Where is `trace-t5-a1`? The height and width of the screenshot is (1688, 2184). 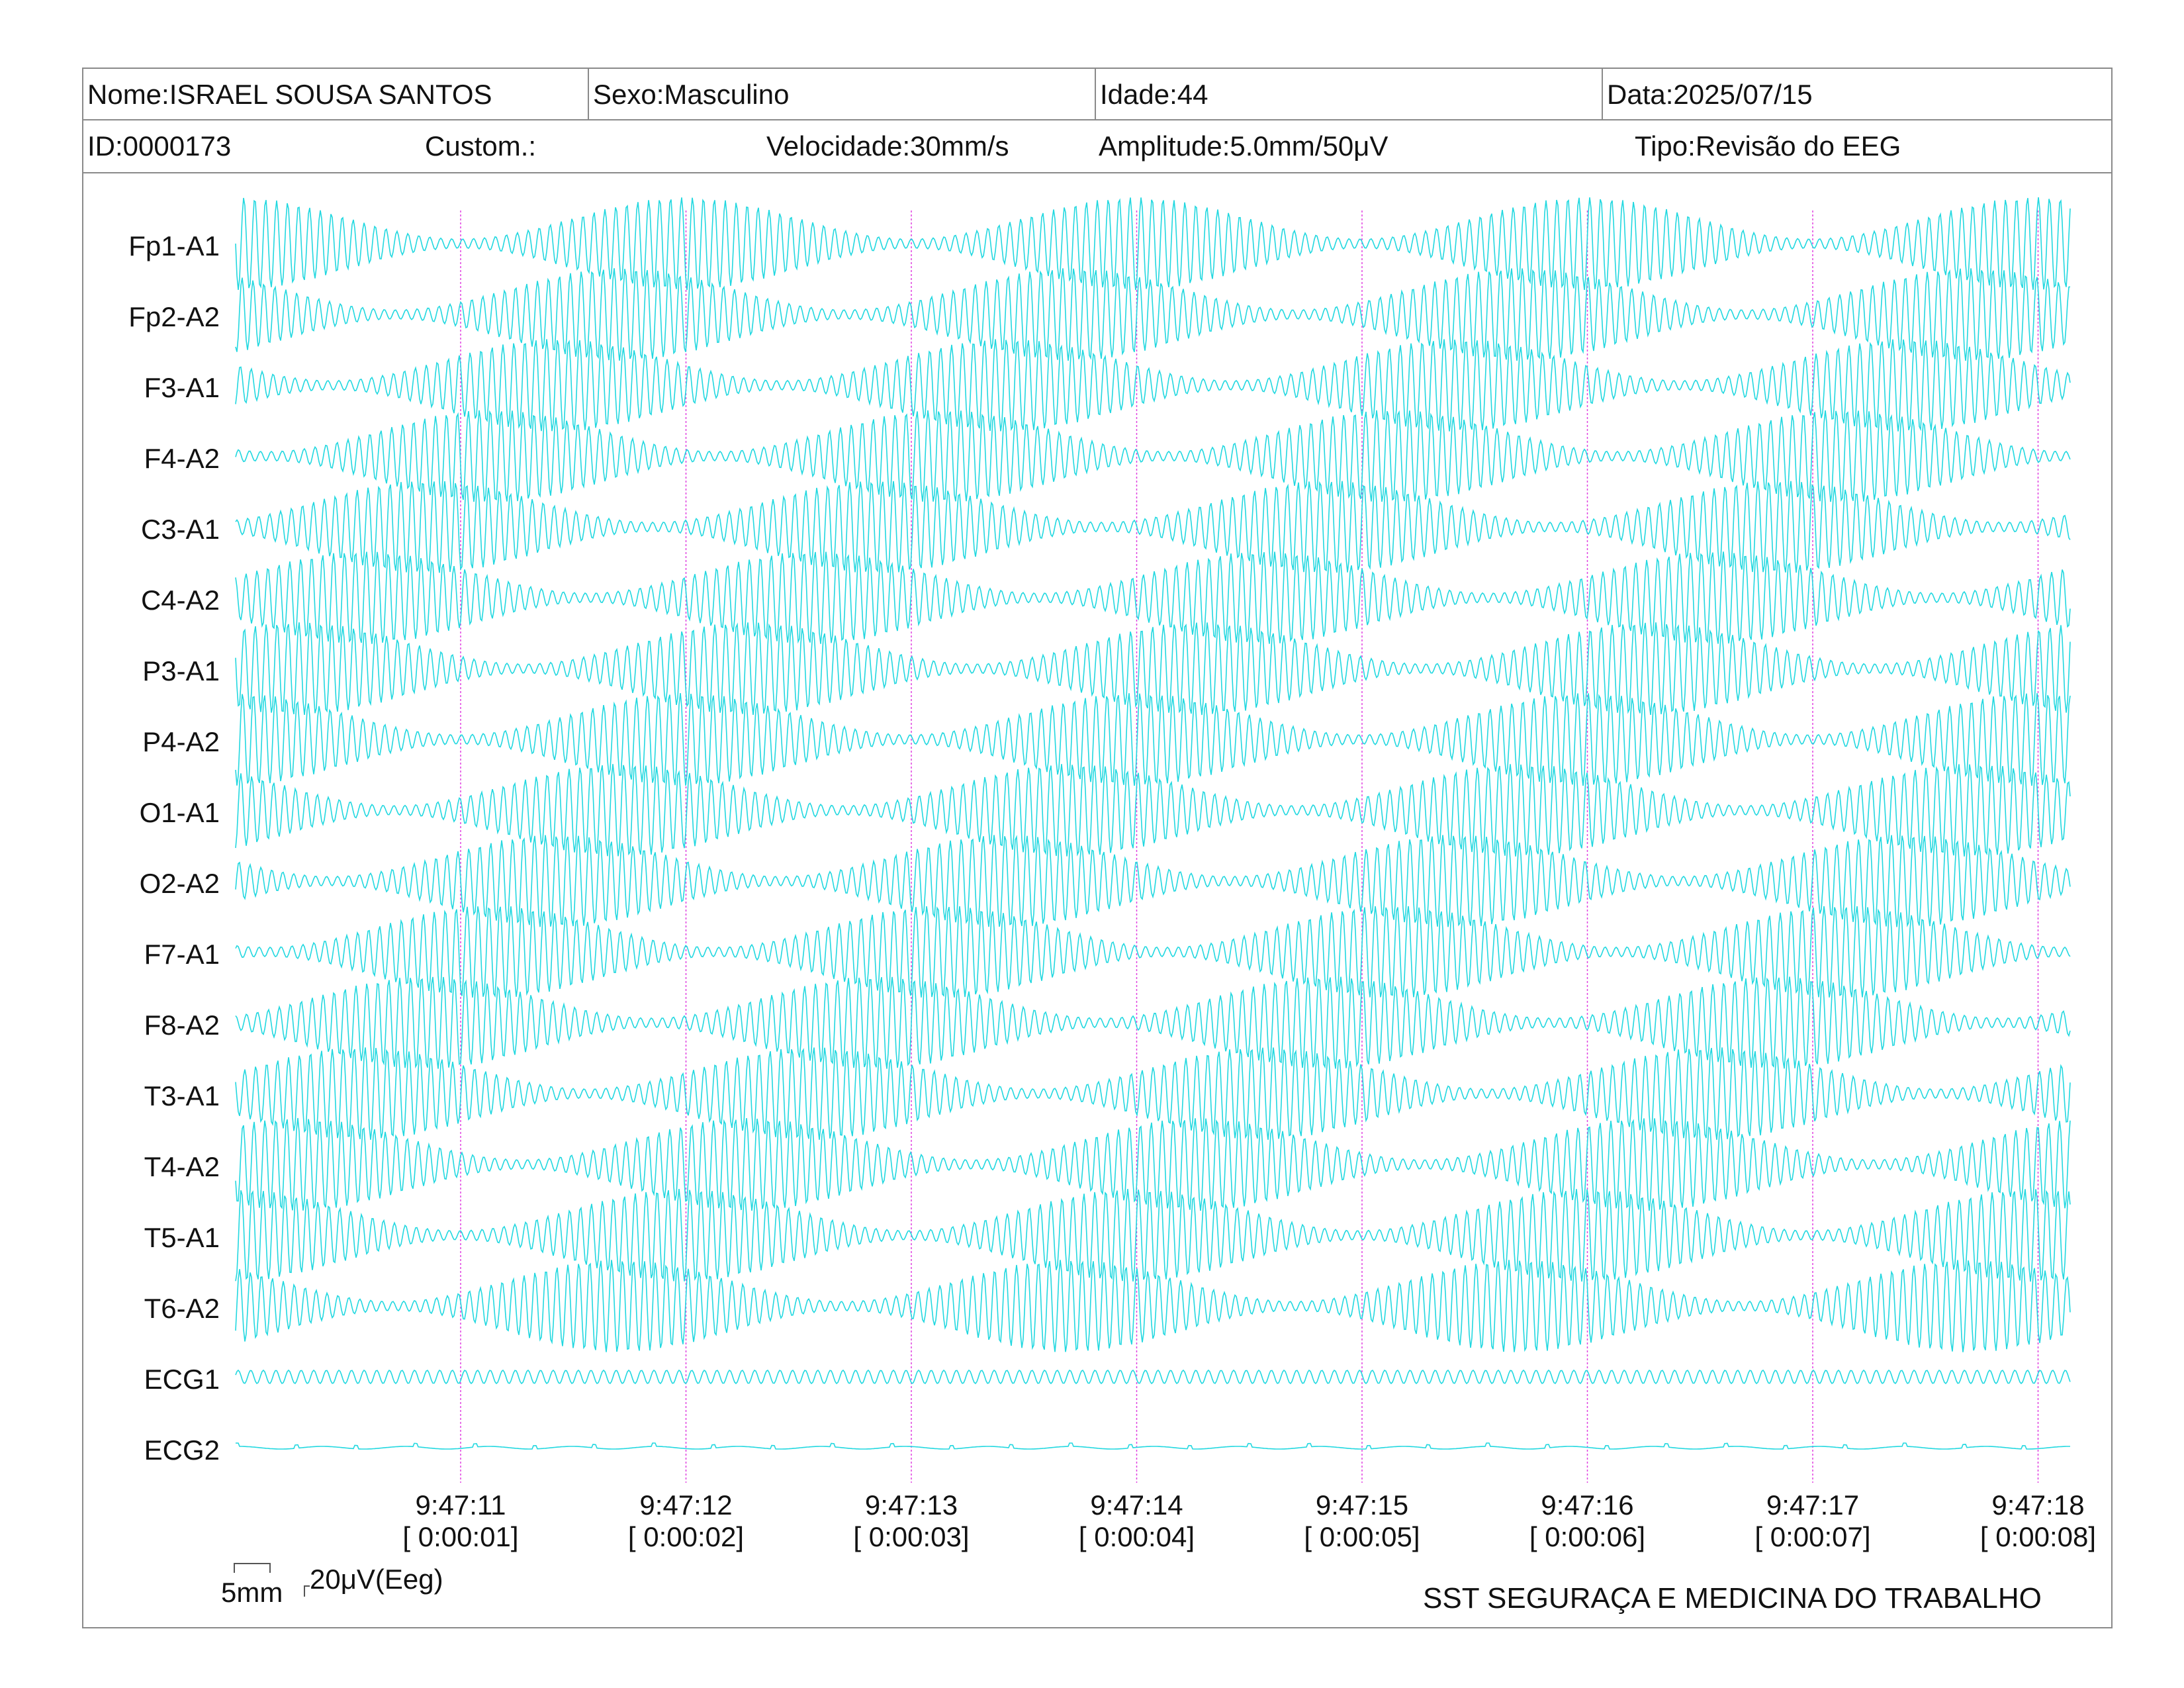
trace-t5-a1 is located at coordinates (1153, 1235).